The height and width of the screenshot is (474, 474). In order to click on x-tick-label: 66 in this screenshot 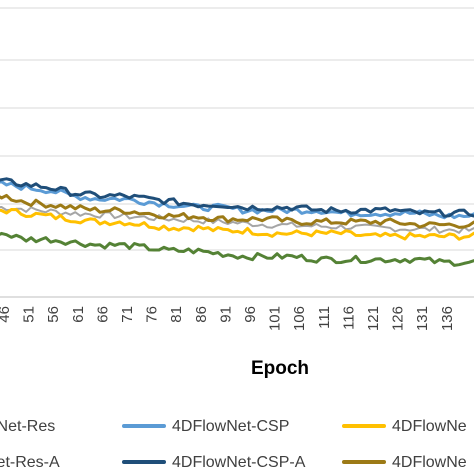, I will do `click(102, 314)`.